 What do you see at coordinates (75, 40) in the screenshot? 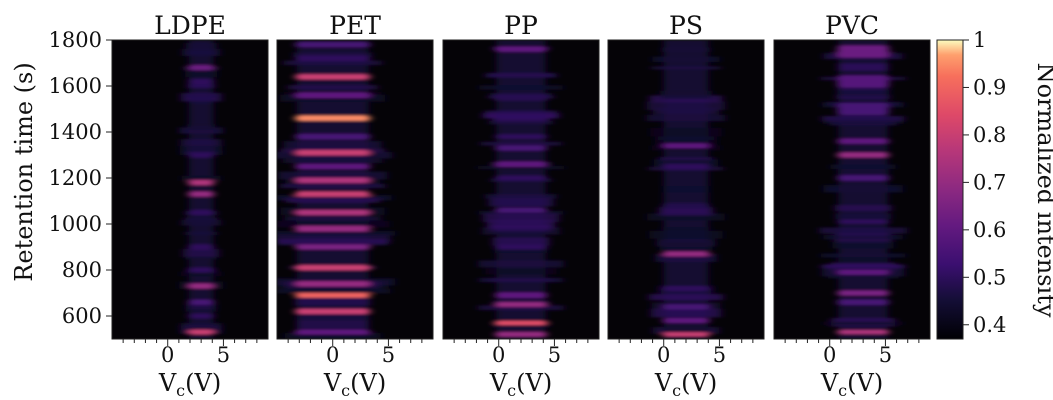
I see `y-tick-label: 1800` at bounding box center [75, 40].